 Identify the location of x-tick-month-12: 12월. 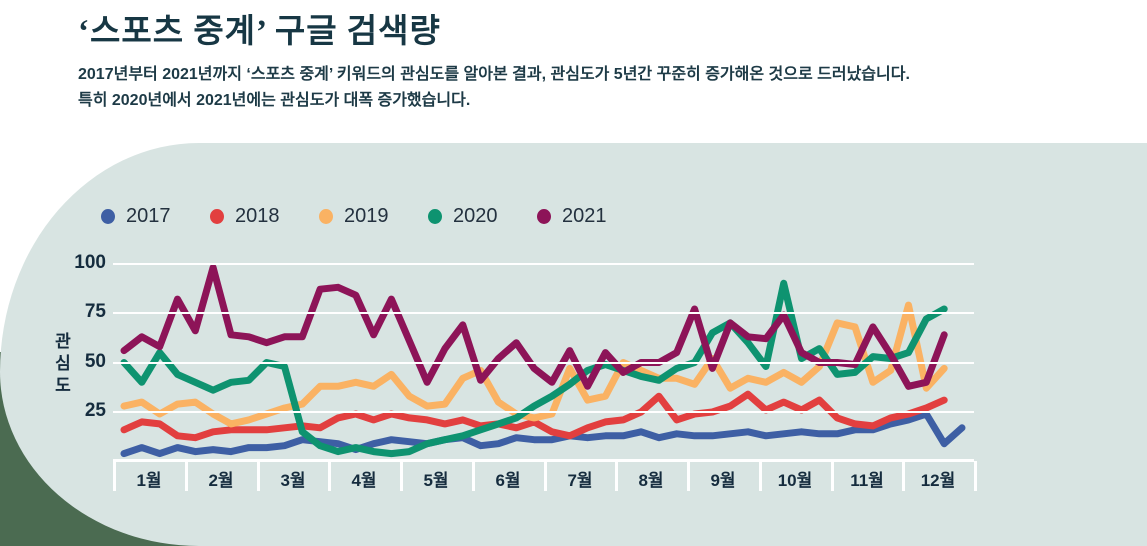
(938, 480).